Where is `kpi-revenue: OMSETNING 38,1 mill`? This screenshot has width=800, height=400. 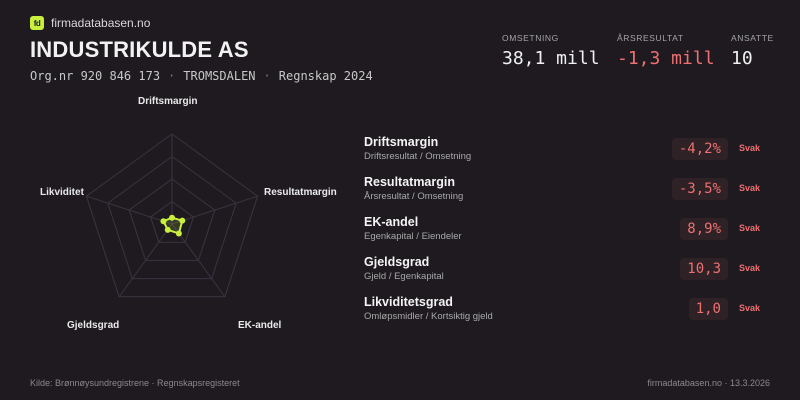 kpi-revenue: OMSETNING 38,1 mill is located at coordinates (559, 51).